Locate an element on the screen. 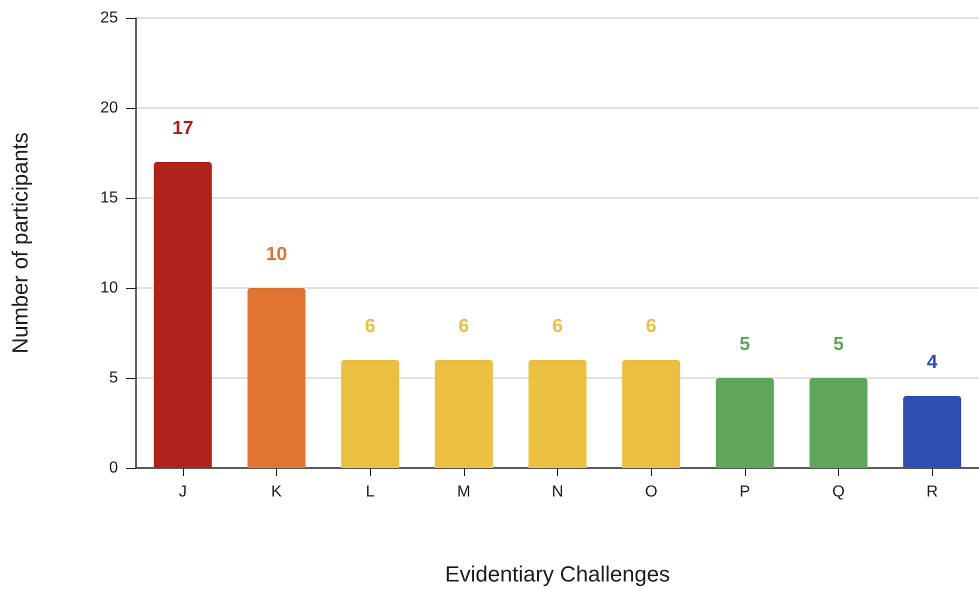 Image resolution: width=979 pixels, height=590 pixels. x-axis-title: Evidentiary Challenges is located at coordinates (557, 574).